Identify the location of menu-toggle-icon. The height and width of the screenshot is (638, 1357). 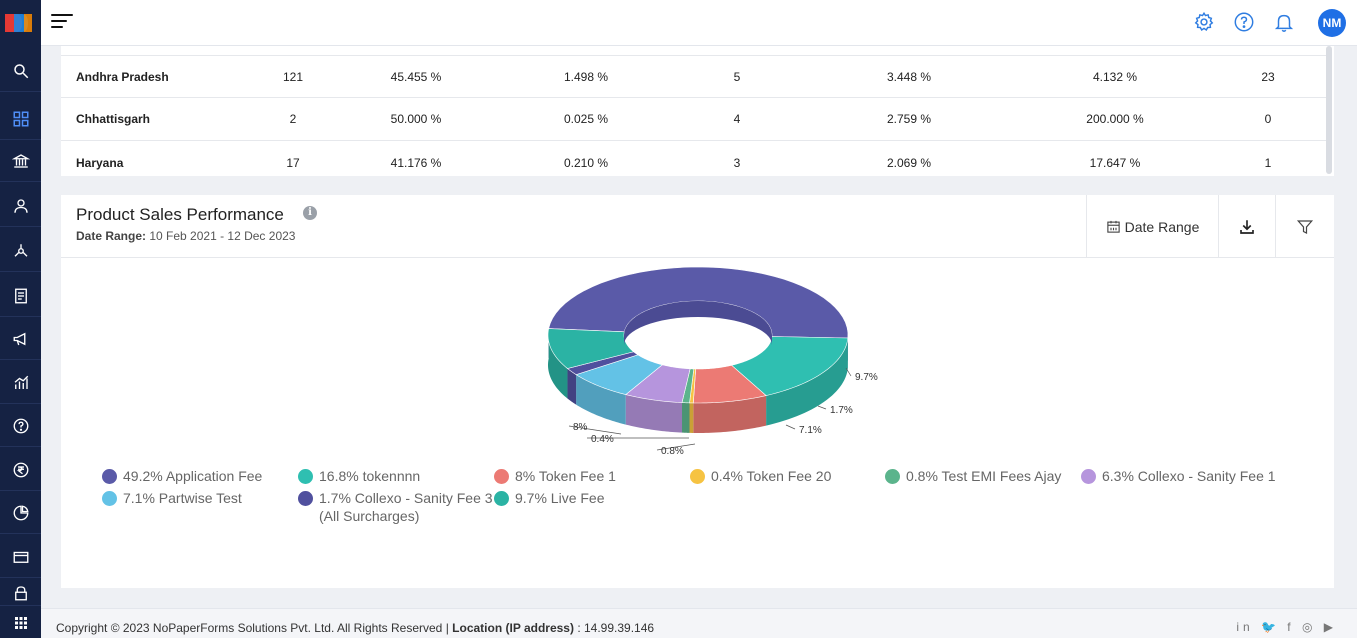
(62, 22).